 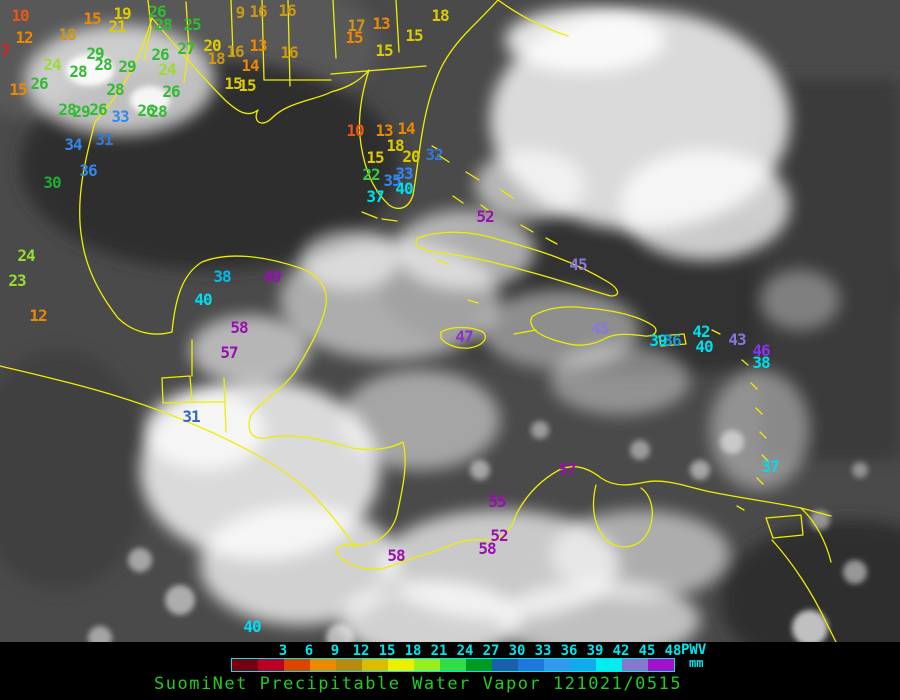 I want to click on lake-maracaibo, so click(x=622, y=516).